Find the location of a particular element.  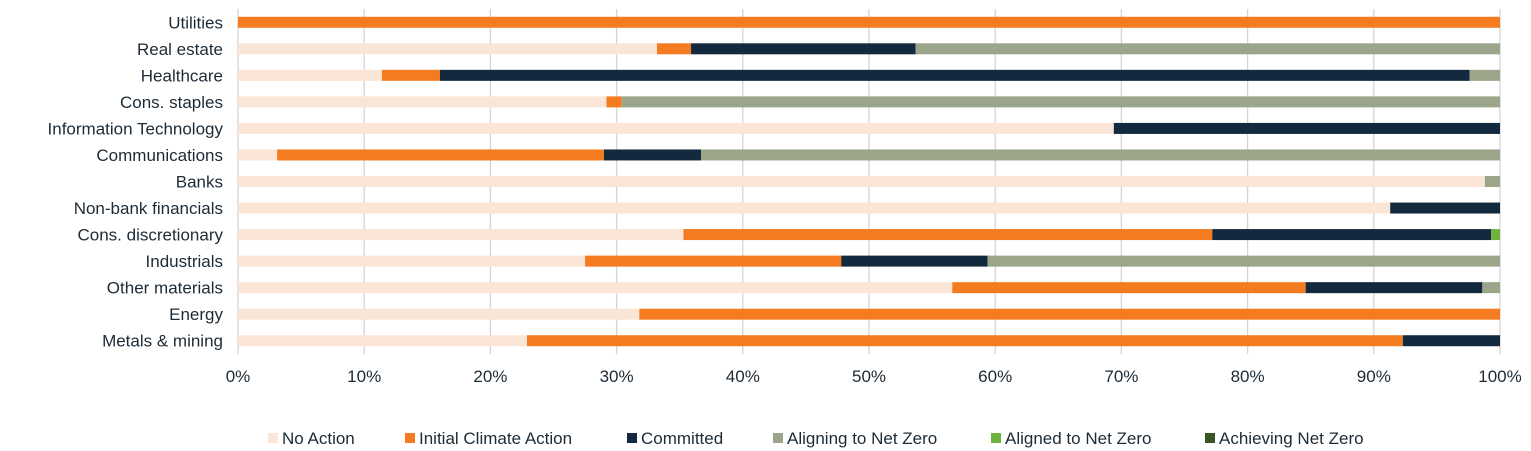

legend-label: Aligning to Net Zero is located at coordinates (862, 438).